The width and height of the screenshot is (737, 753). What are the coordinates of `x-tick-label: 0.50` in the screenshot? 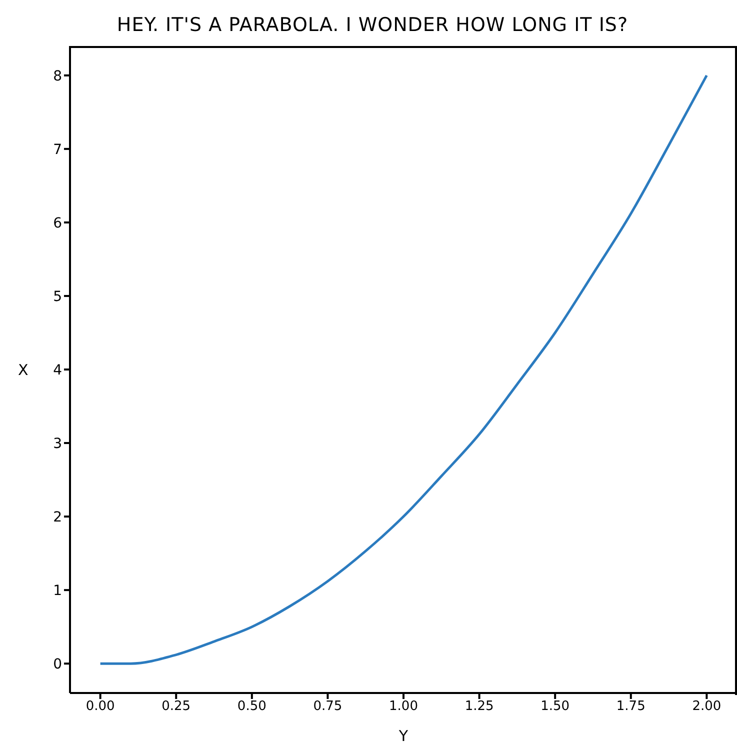 It's located at (251, 706).